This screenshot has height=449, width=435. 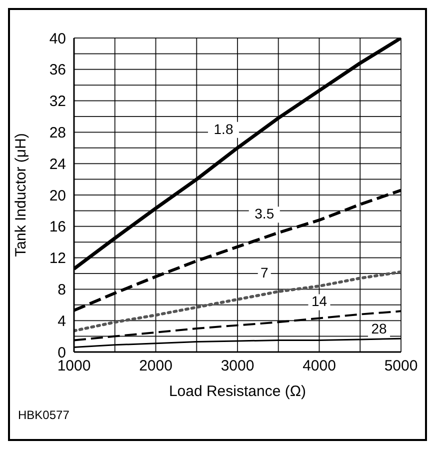 What do you see at coordinates (237, 391) in the screenshot?
I see `x-axis-title: Load Resistance (Ω)` at bounding box center [237, 391].